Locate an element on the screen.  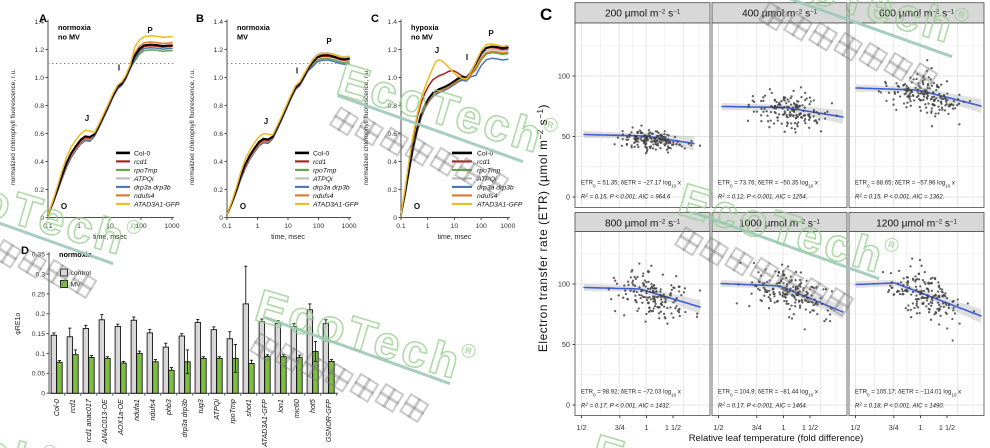
svg-text:R2 = 0.15, P < 0.001, AIC = 13: R2 = 0.15, P < 0.001, AIC = 1362. is located at coordinates (899, 196).